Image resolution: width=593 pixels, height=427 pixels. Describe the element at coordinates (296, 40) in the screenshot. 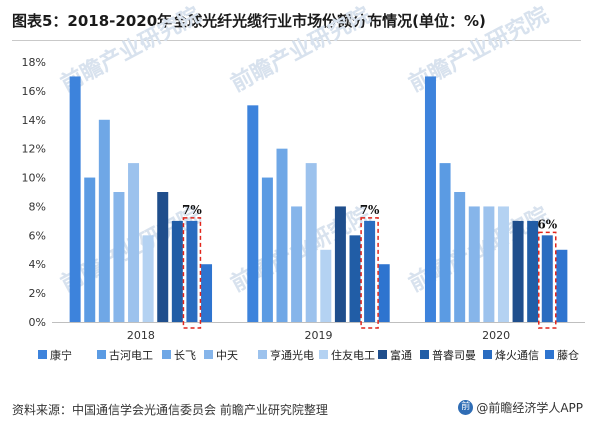

I see `title-divider` at that location.